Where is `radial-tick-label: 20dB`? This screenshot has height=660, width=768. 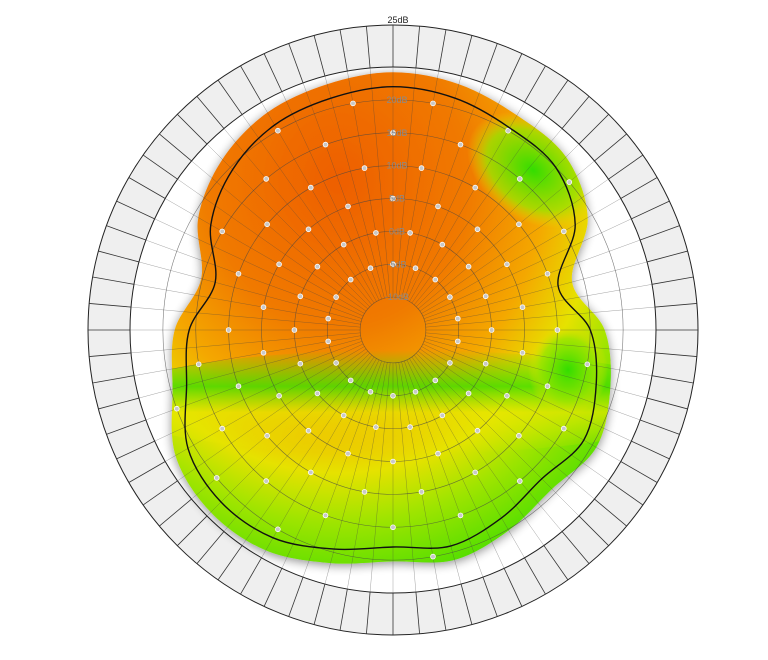
radial-tick-label: 20dB is located at coordinates (396, 100).